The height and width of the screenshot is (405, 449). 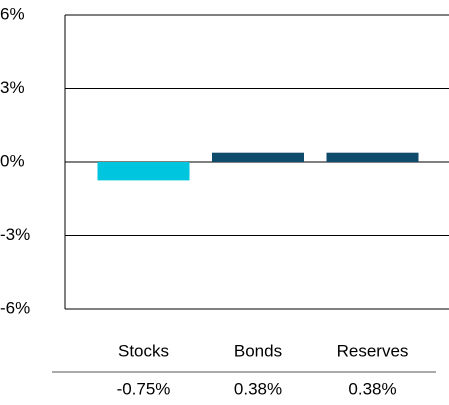 I want to click on x-tick-label: Reserves, so click(x=373, y=350).